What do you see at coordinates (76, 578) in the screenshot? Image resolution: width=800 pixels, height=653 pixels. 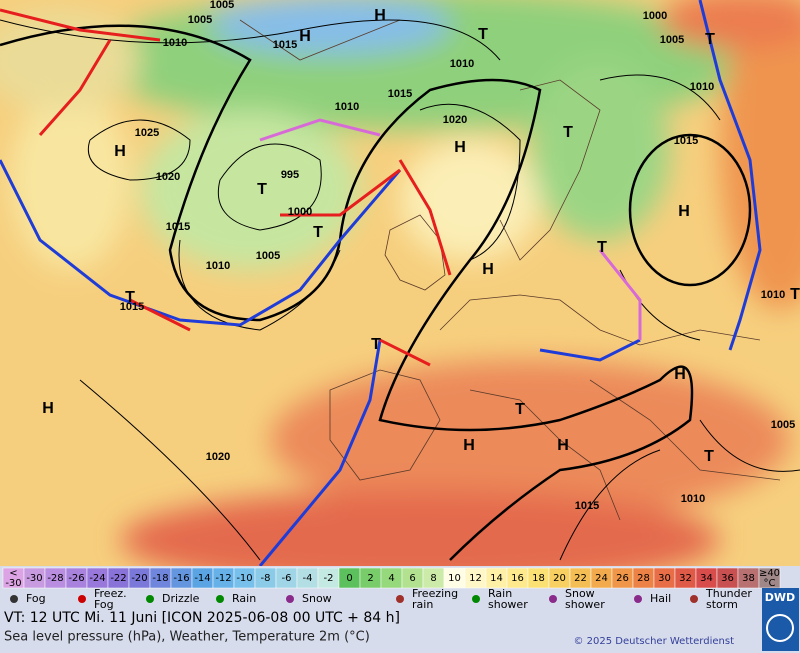 I see `scale-label: -26` at bounding box center [76, 578].